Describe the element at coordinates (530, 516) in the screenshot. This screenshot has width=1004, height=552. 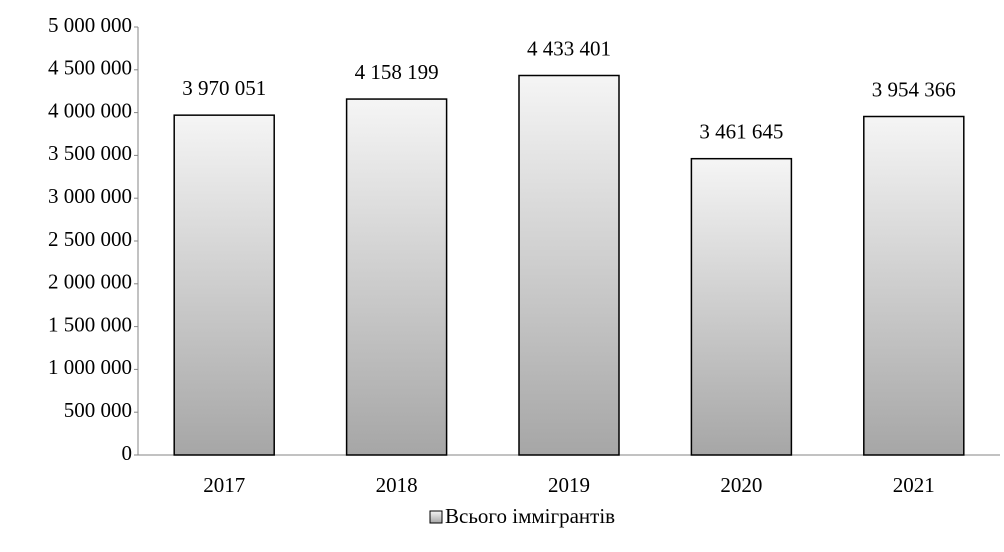
I see `legend-label: Всього іммігрантів` at that location.